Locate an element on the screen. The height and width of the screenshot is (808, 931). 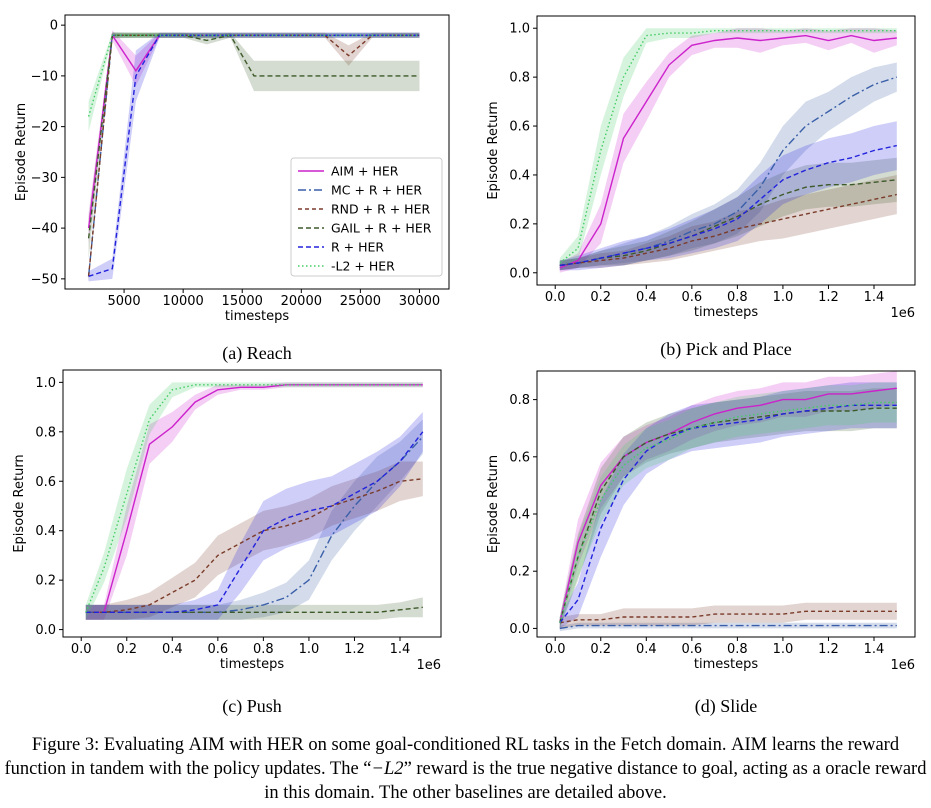
pick-exponent: 1e6 is located at coordinates (902, 313).